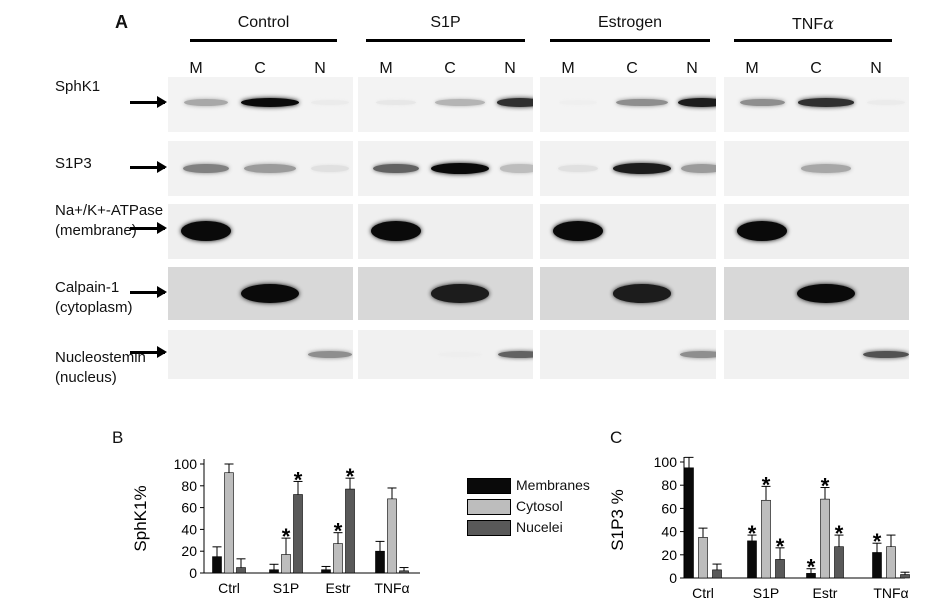 The height and width of the screenshot is (615, 925). Describe the element at coordinates (828, 23) in the screenshot. I see `alpha-symbol: α` at that location.